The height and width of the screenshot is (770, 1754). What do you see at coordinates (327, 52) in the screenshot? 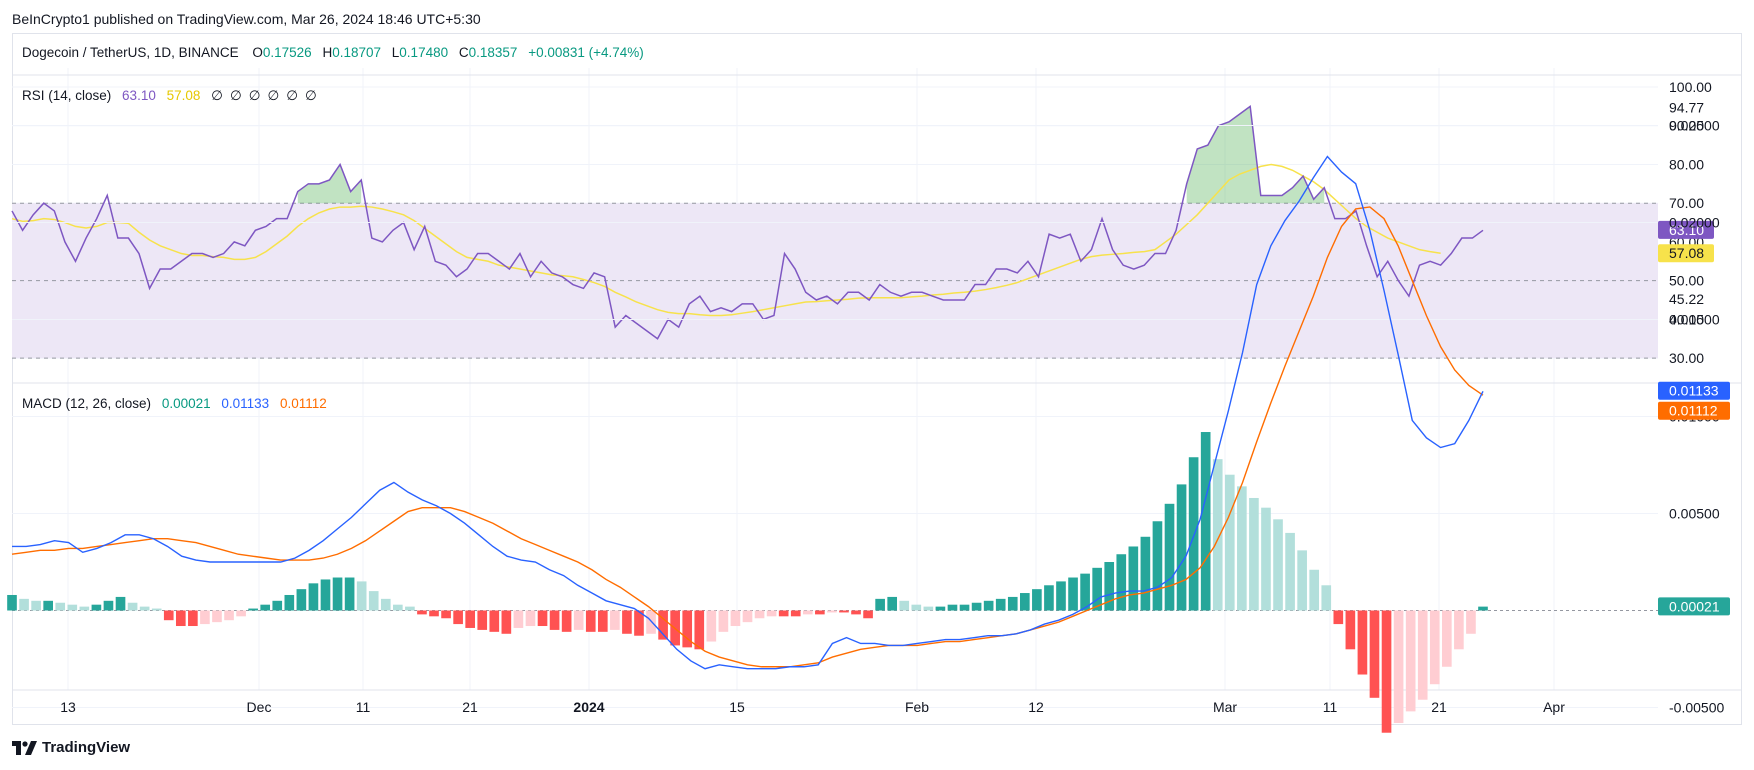
I see `high-label: H` at bounding box center [327, 52].